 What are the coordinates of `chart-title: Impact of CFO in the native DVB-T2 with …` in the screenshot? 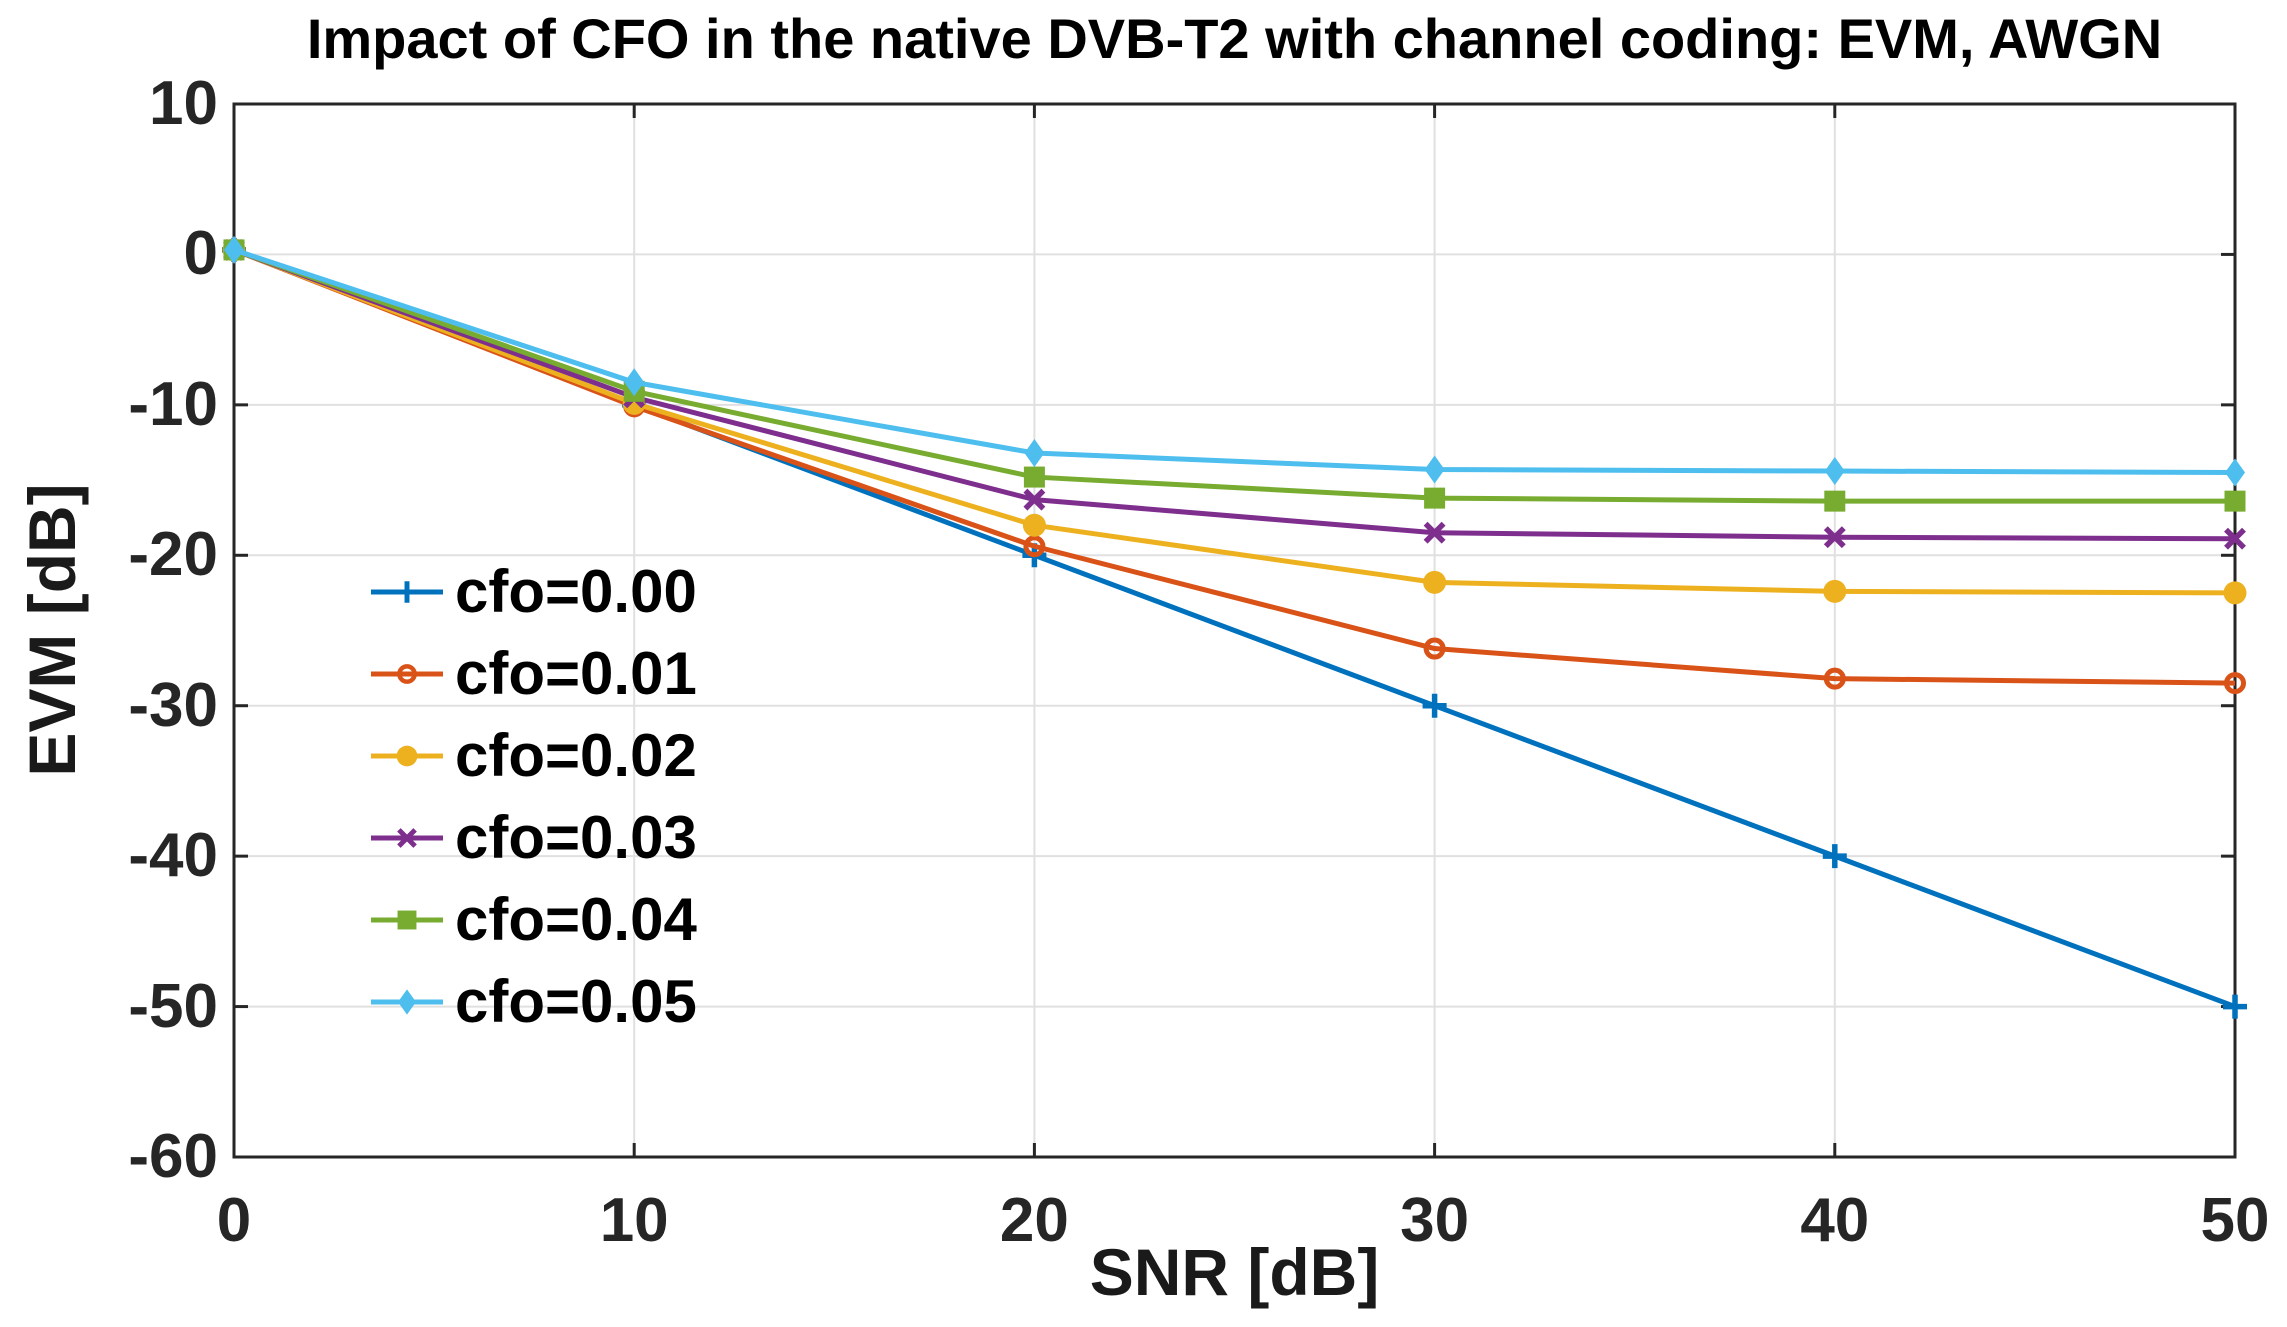 It's located at (1234, 38).